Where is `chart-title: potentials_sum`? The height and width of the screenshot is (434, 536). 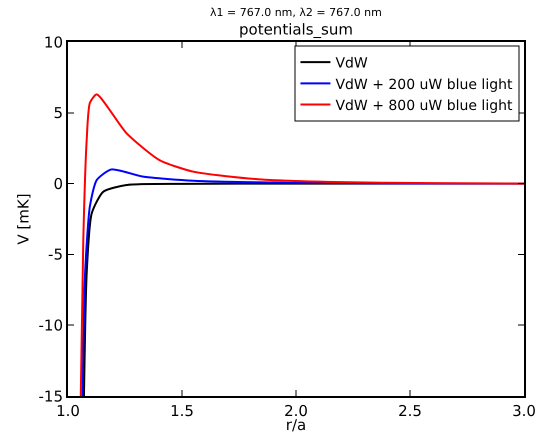 chart-title: potentials_sum is located at coordinates (296, 29).